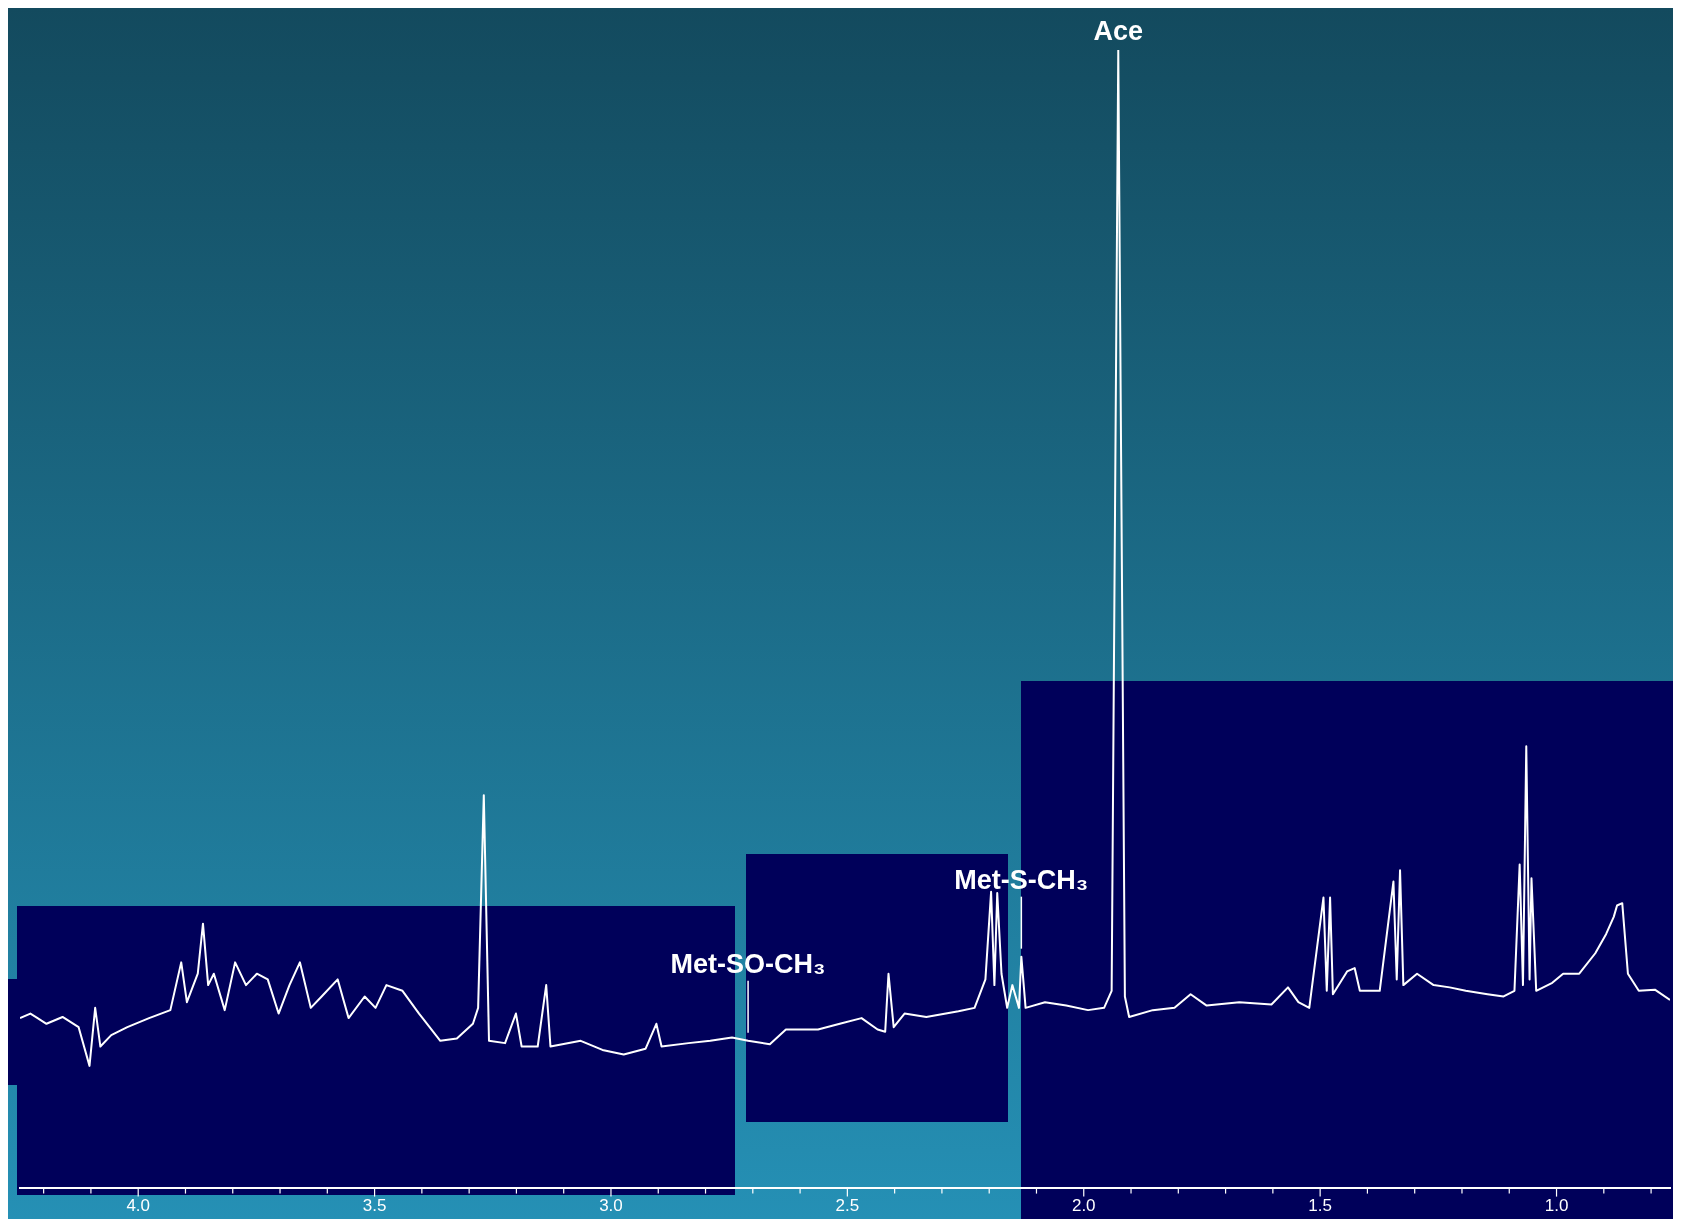  Describe the element at coordinates (138, 1206) in the screenshot. I see `x-tick-label: 4.0` at that location.